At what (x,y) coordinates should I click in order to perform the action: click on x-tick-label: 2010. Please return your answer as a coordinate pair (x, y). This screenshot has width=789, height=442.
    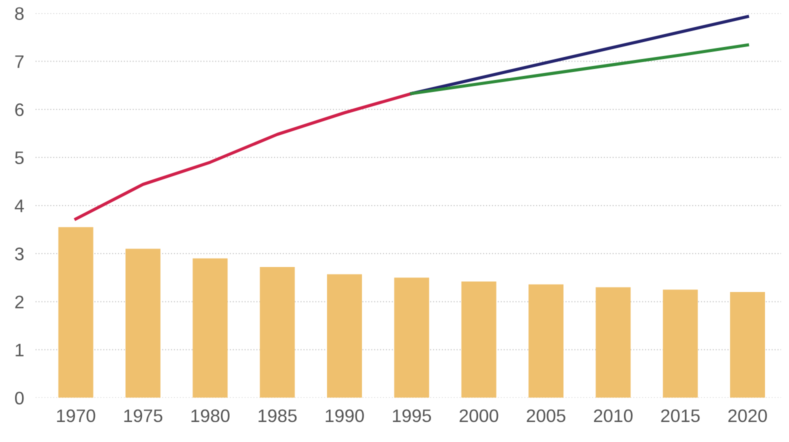
    Looking at the image, I should click on (613, 415).